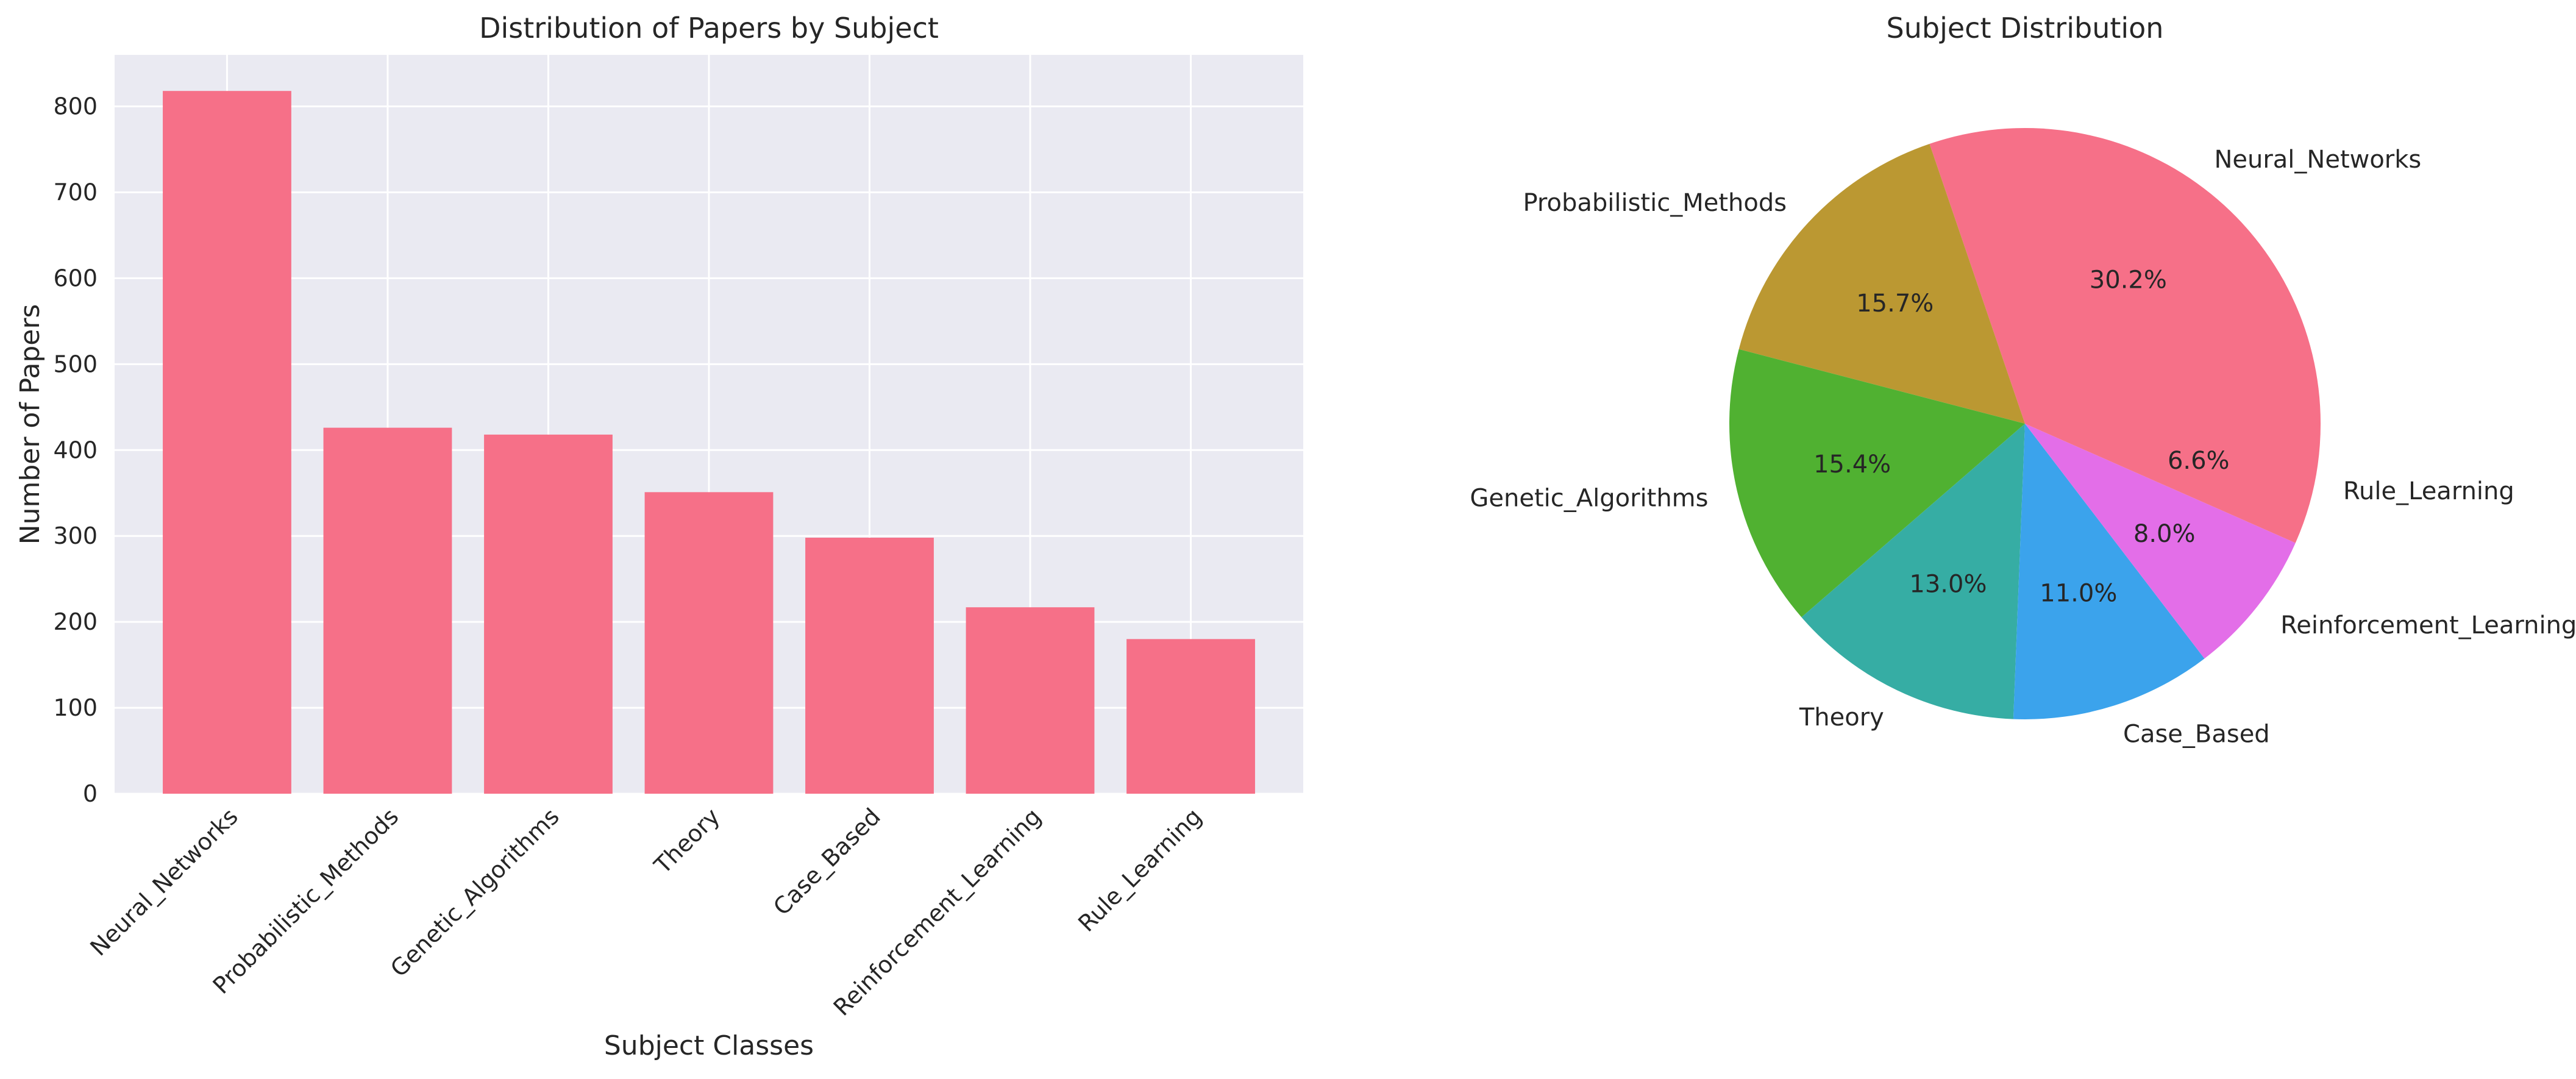 This screenshot has width=2576, height=1079. What do you see at coordinates (474, 893) in the screenshot?
I see `bar-x-tick-label: Genetic_Algorithms` at bounding box center [474, 893].